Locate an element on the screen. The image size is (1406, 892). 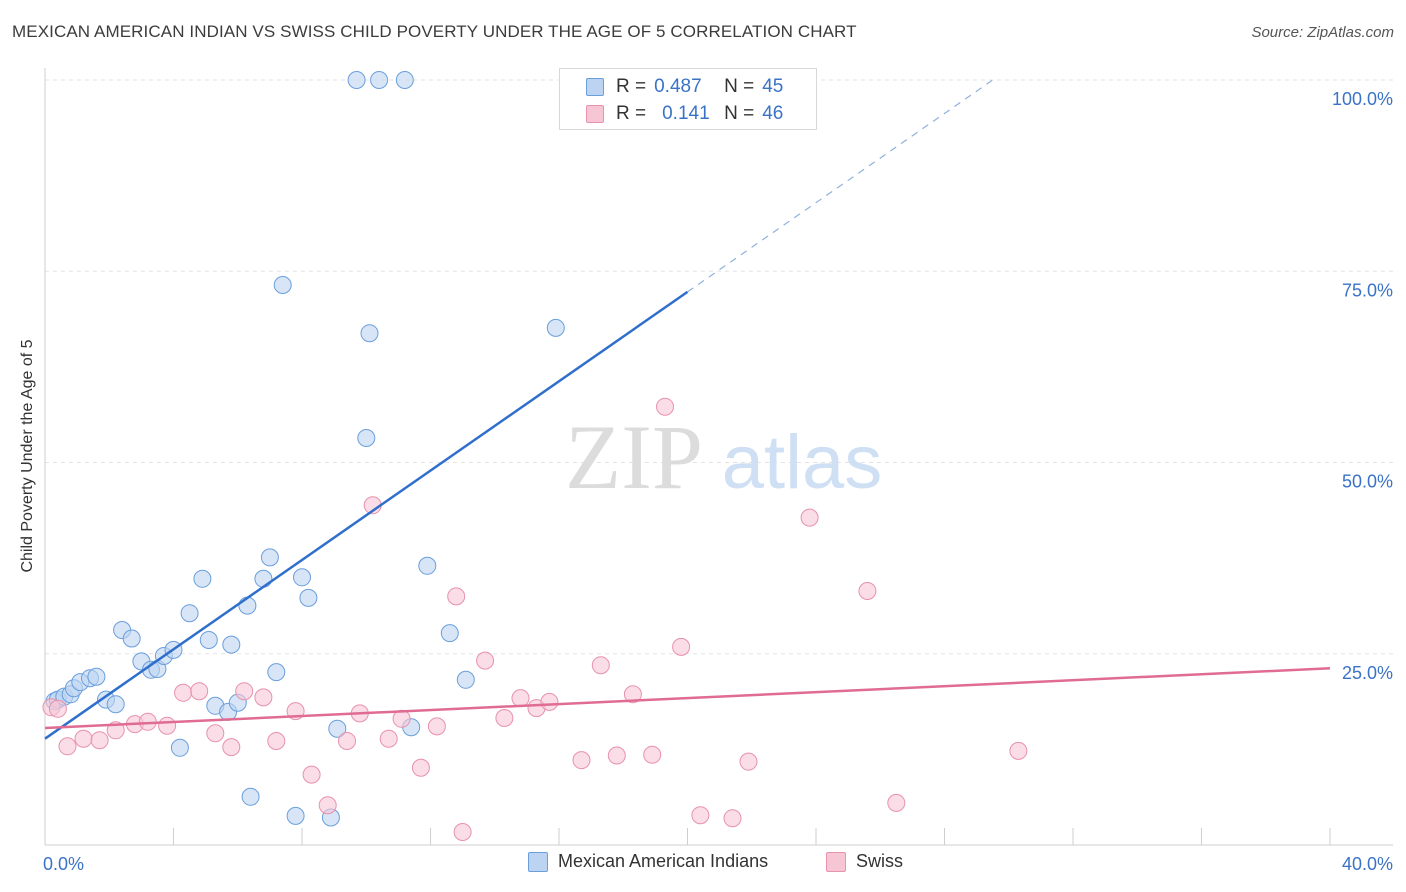
watermark: ZIP atlas is located at coordinates (723, 457).